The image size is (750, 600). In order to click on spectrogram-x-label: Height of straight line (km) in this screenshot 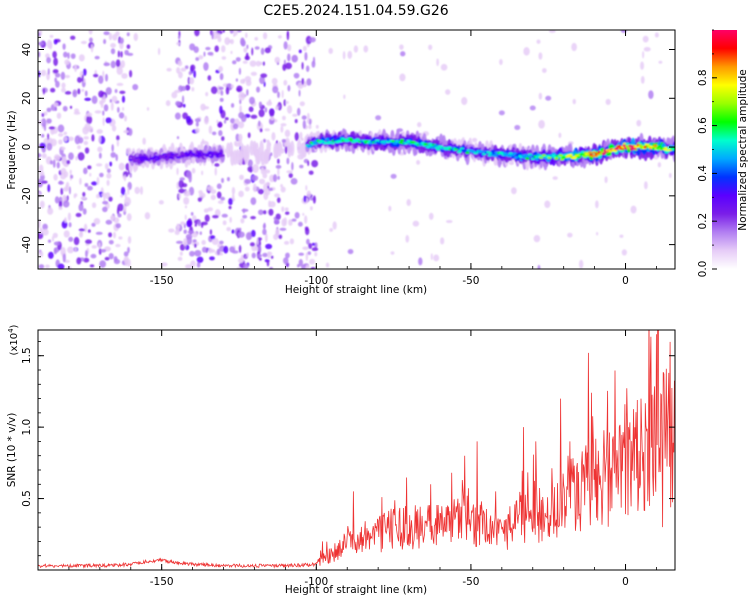, I will do `click(356, 290)`.